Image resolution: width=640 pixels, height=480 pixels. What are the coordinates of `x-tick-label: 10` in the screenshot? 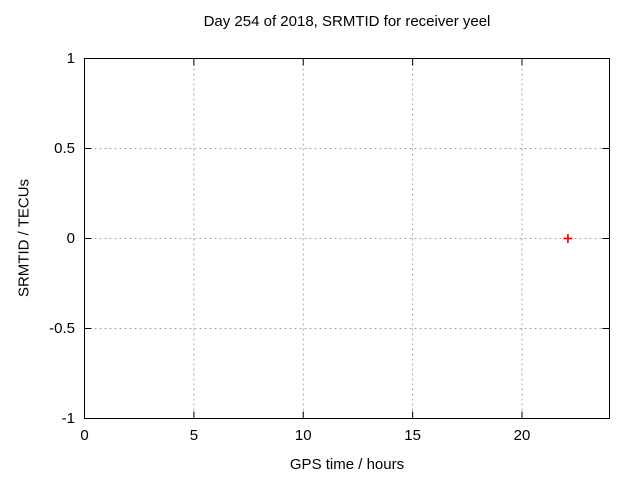 It's located at (303, 435).